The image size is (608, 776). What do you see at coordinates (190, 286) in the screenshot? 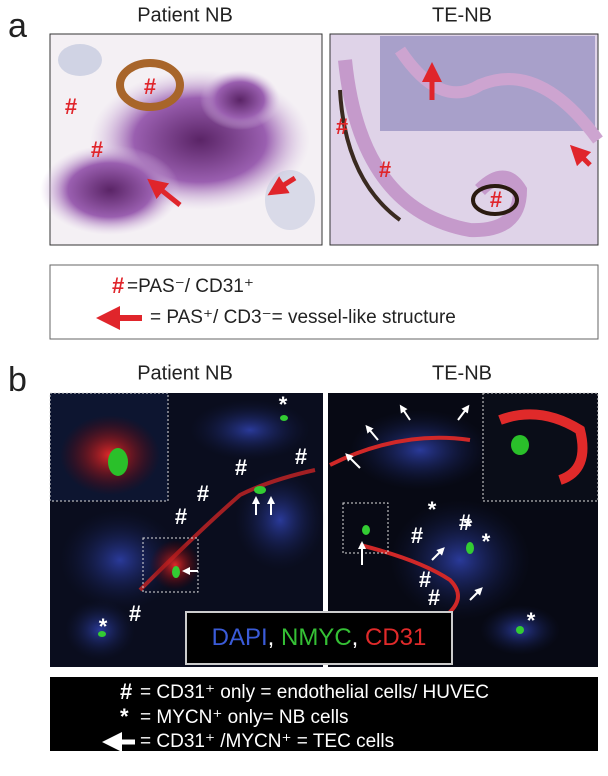
I see `legend-text: =PAS⁻/ CD31⁺` at bounding box center [190, 286].